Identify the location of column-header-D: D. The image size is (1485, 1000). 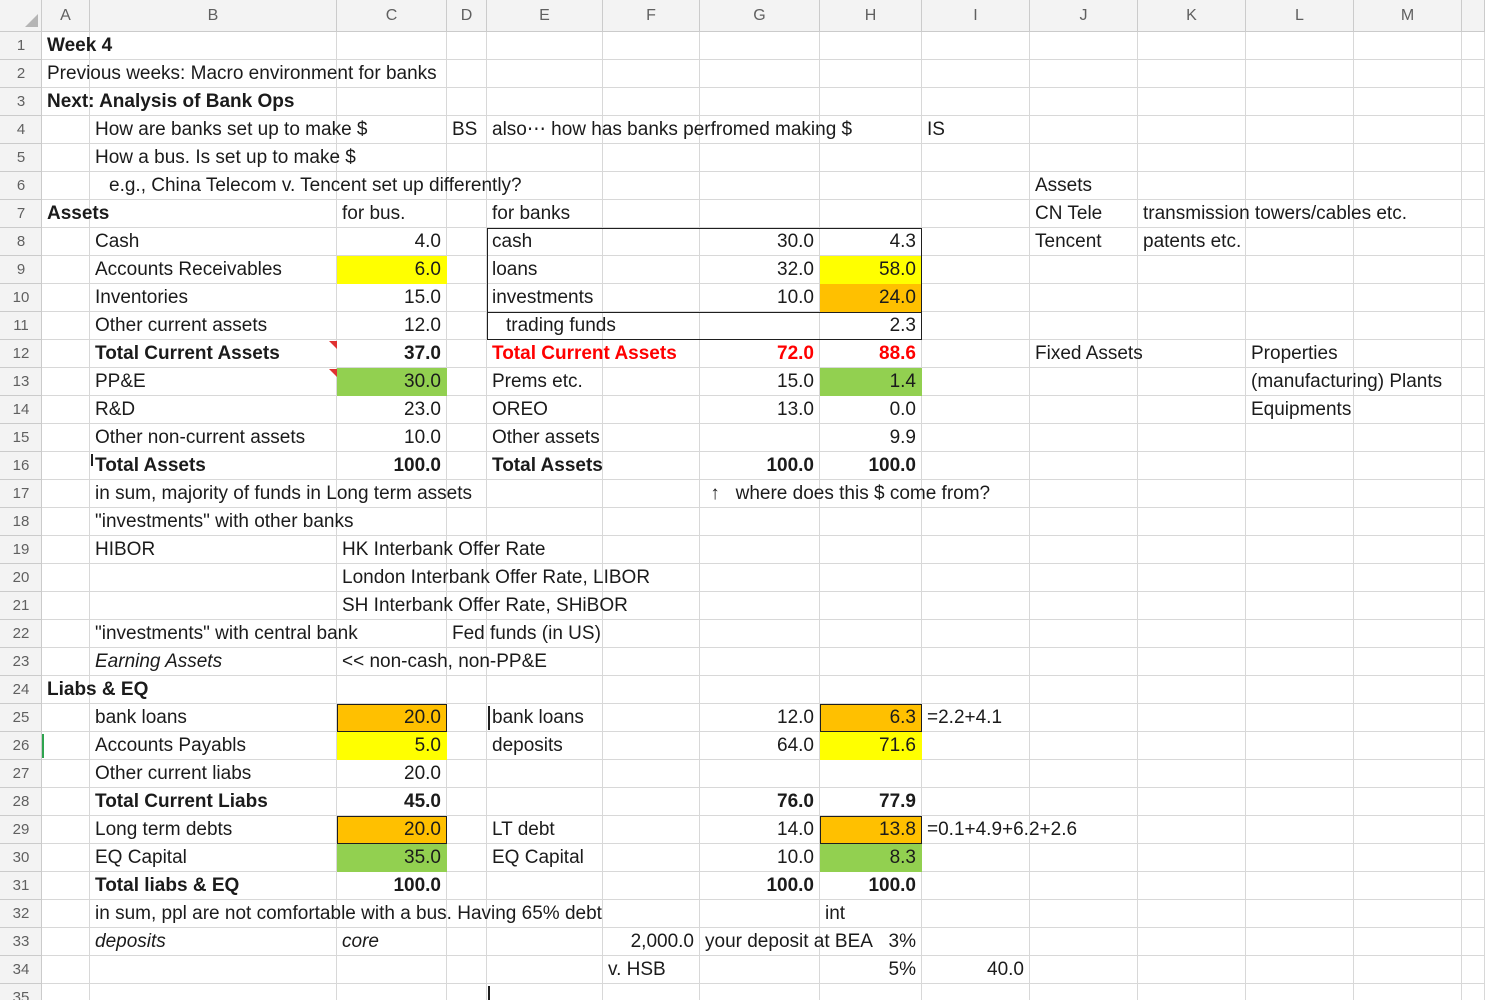
(467, 16).